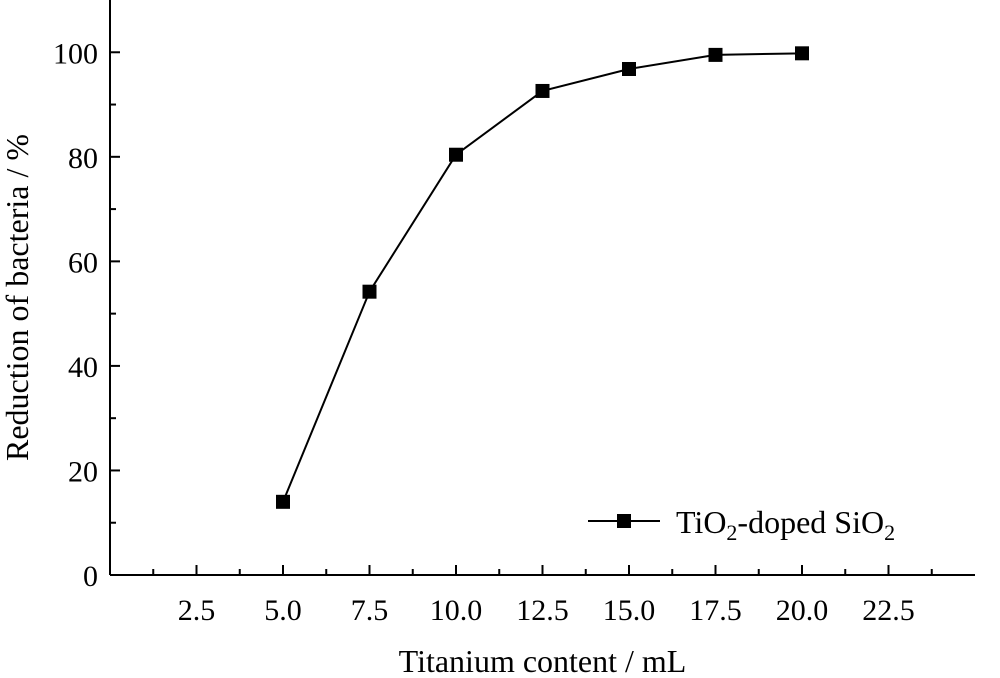 This screenshot has width=1000, height=678. Describe the element at coordinates (370, 610) in the screenshot. I see `x-tick-label: 7.5` at that location.